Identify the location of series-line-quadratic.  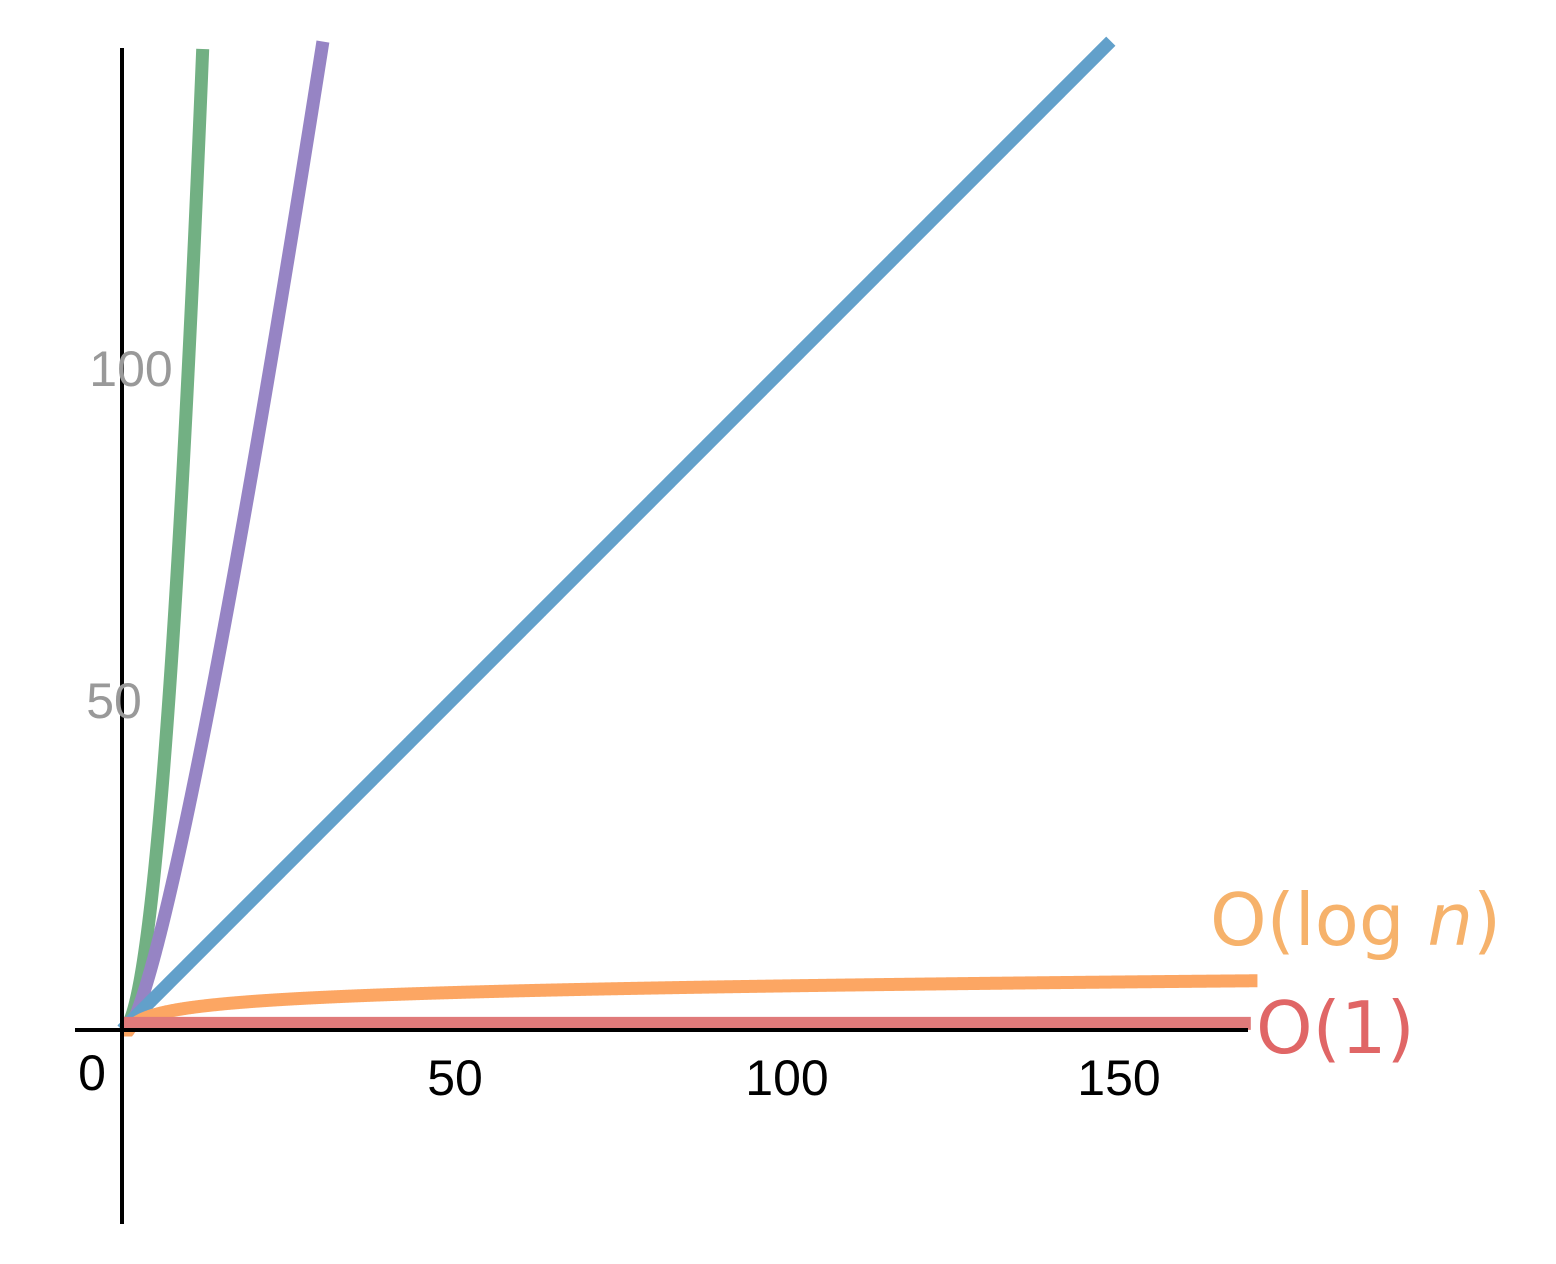
(165, 542).